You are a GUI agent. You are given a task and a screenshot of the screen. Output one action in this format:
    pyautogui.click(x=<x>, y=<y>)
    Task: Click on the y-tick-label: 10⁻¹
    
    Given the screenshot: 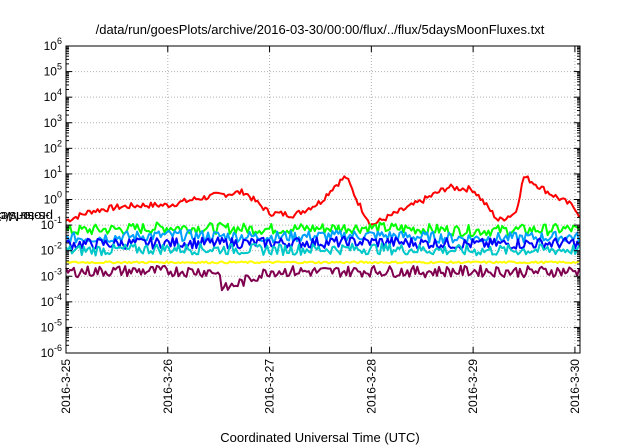 What is the action you would take?
    pyautogui.click(x=51, y=223)
    